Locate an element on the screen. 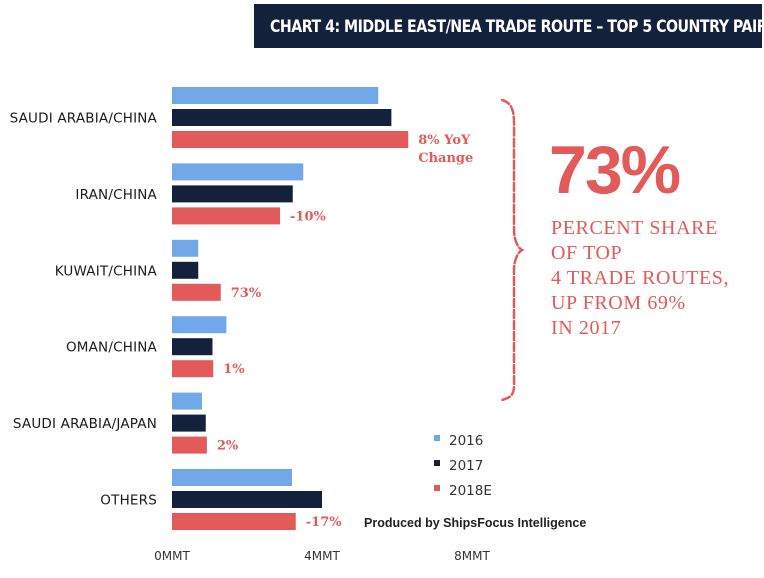  yoy-change-label: 73% is located at coordinates (246, 293).